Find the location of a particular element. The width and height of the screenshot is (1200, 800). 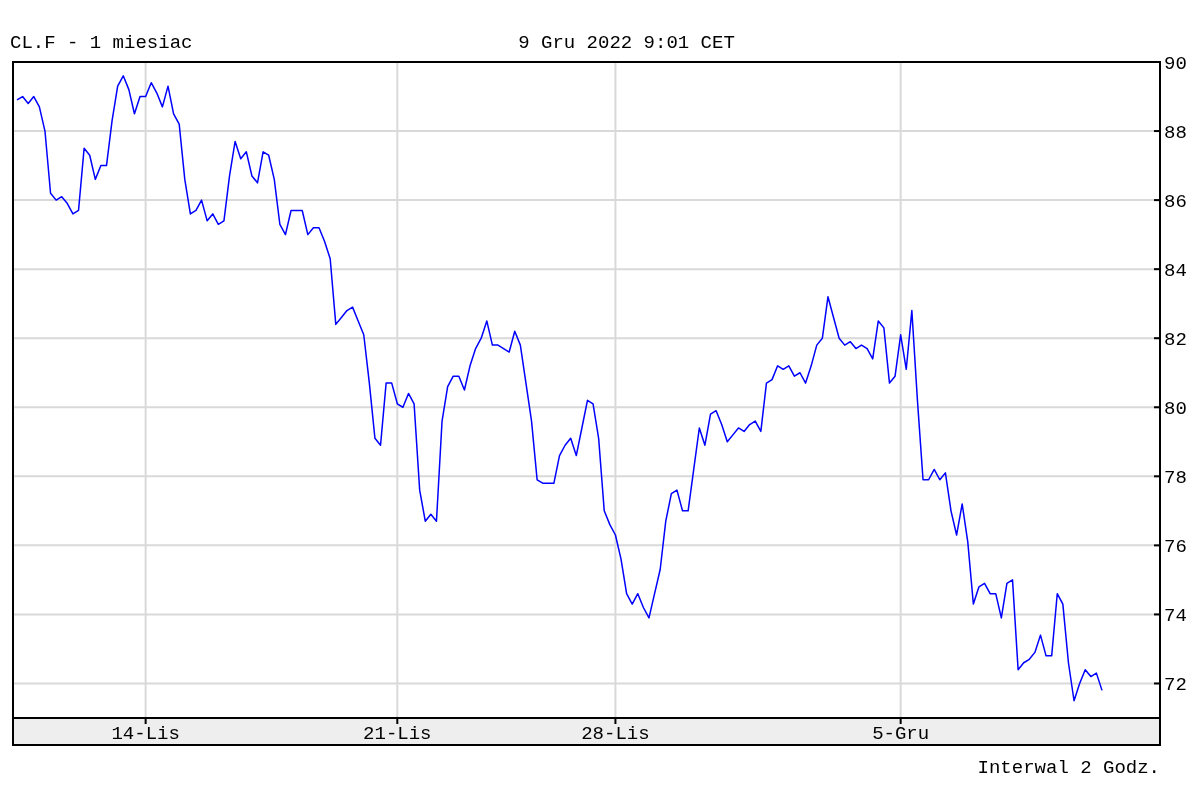

x-tick-label: 5-Gru is located at coordinates (901, 734).